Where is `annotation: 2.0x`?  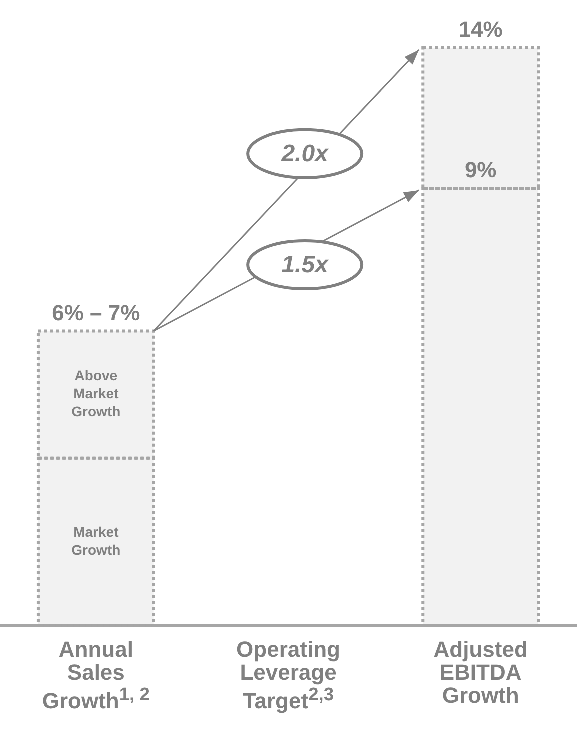
annotation: 2.0x is located at coordinates (305, 154).